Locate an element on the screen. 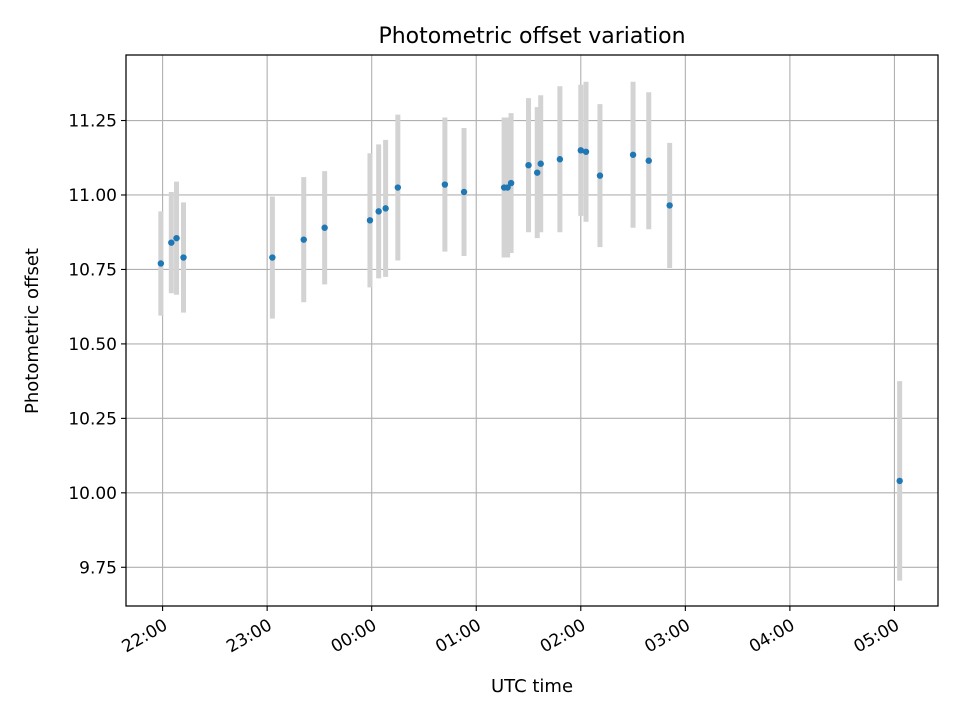 The height and width of the screenshot is (720, 960). x-axis-label: UTC time is located at coordinates (532, 686).